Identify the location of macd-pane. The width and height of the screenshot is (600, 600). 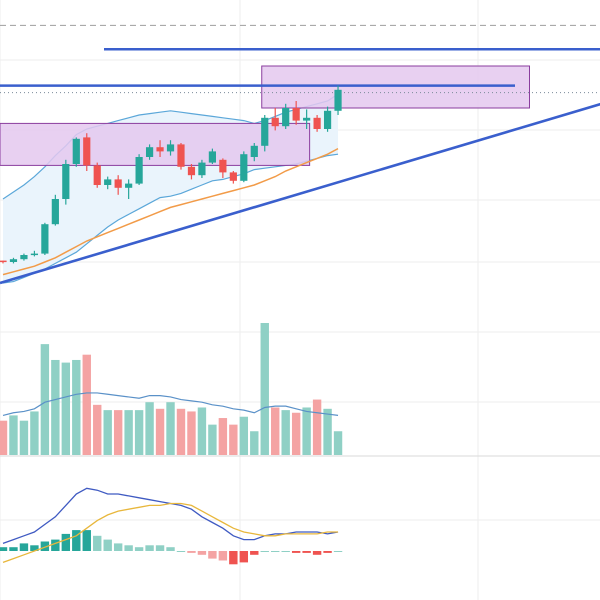
(171, 526).